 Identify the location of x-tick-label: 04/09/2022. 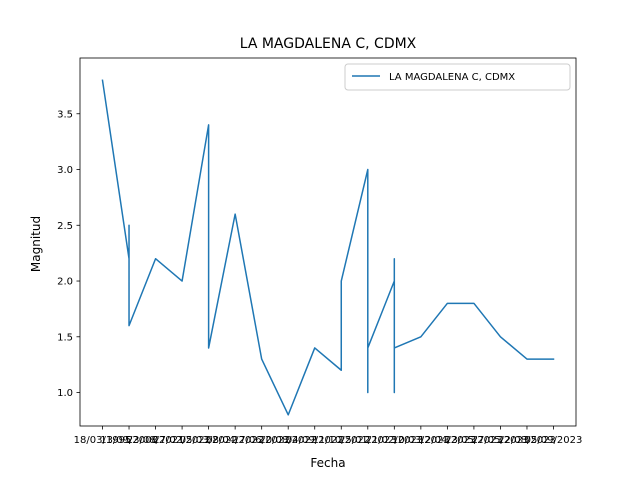
(315, 440).